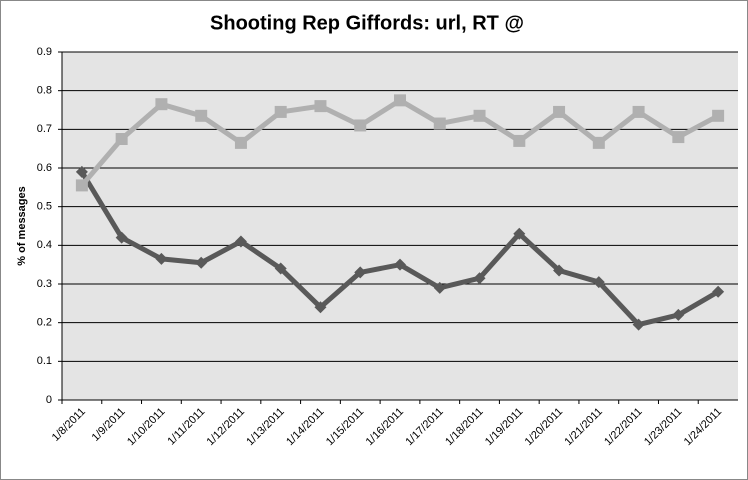 This screenshot has width=748, height=480. What do you see at coordinates (44, 245) in the screenshot?
I see `y-tick-label: 0.4` at bounding box center [44, 245].